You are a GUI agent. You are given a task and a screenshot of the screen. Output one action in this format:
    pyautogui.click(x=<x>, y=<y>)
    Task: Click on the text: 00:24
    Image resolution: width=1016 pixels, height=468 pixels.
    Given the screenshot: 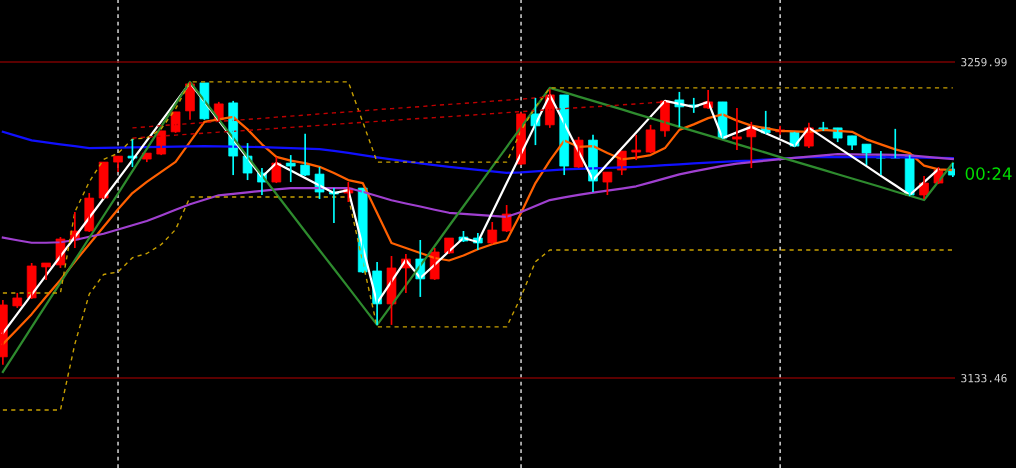 What is the action you would take?
    pyautogui.click(x=988, y=173)
    